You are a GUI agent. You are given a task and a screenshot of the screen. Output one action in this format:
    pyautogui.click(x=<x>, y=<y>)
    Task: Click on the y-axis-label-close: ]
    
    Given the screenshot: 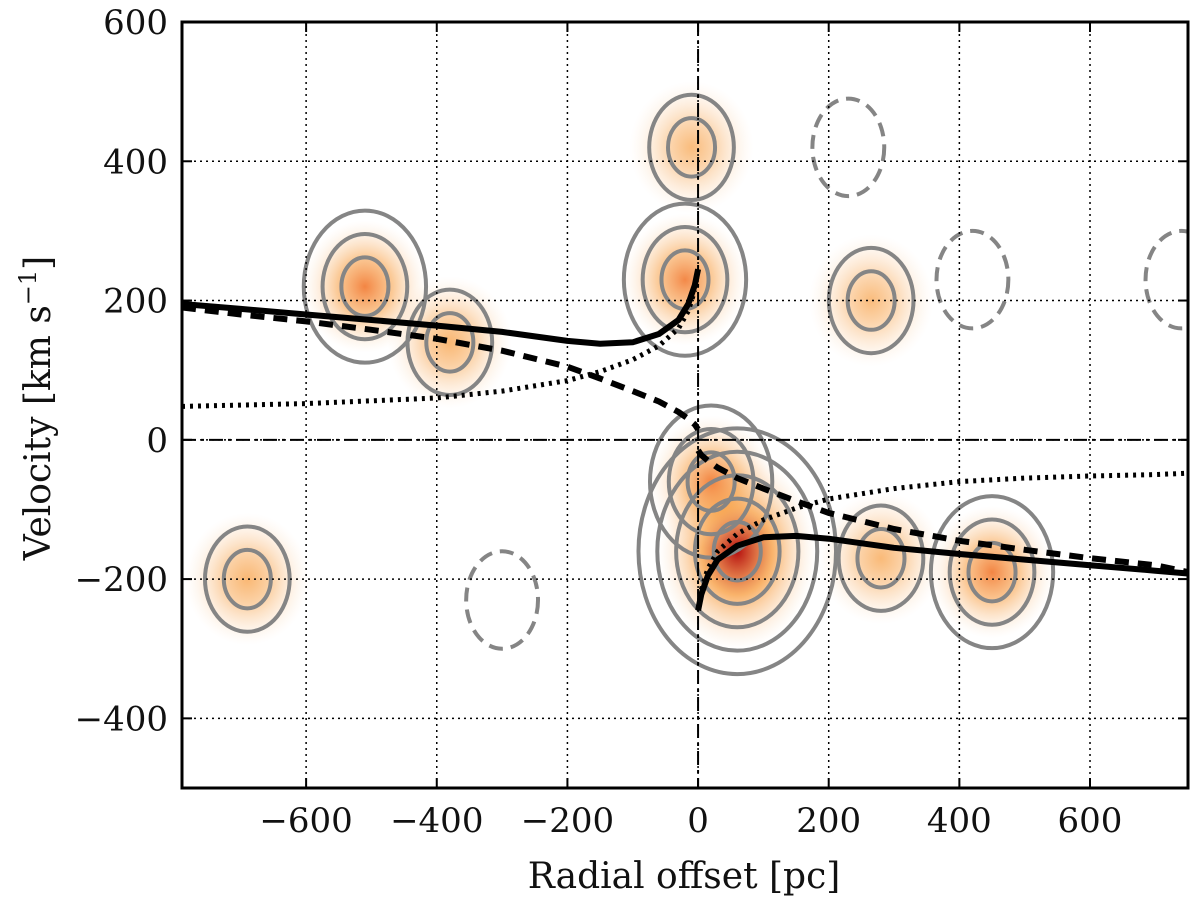 What is the action you would take?
    pyautogui.click(x=38, y=263)
    